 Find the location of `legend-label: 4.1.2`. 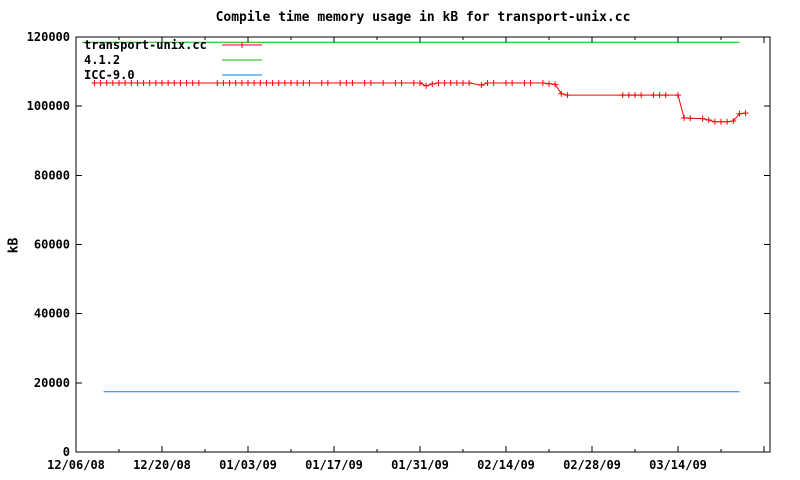

legend-label: 4.1.2 is located at coordinates (102, 60).